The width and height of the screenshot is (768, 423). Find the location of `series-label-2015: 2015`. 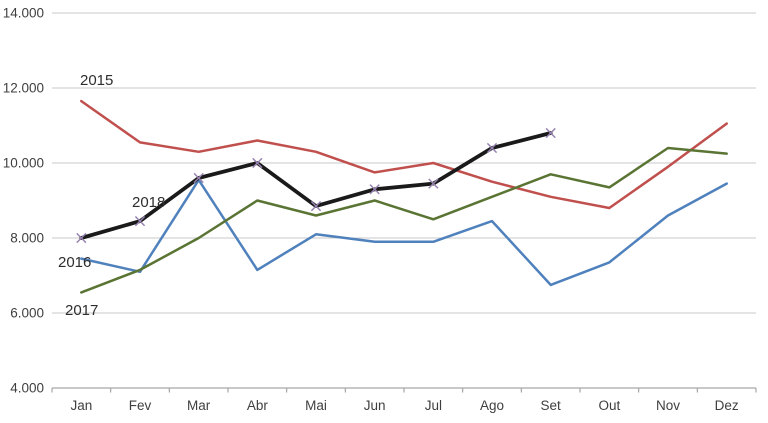

series-label-2015: 2015 is located at coordinates (96, 80).